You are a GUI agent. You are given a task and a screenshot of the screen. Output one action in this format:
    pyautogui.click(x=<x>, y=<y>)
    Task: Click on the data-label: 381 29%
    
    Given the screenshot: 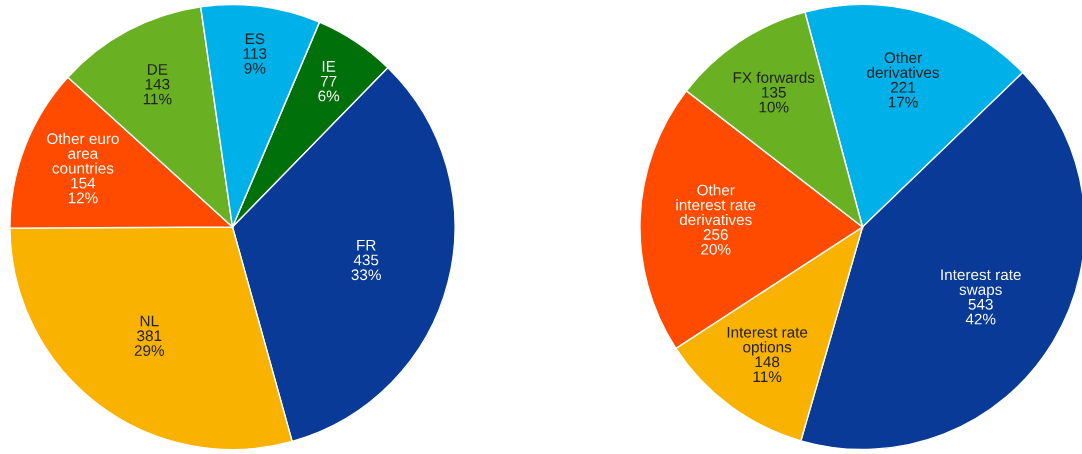 What is the action you would take?
    pyautogui.click(x=149, y=343)
    